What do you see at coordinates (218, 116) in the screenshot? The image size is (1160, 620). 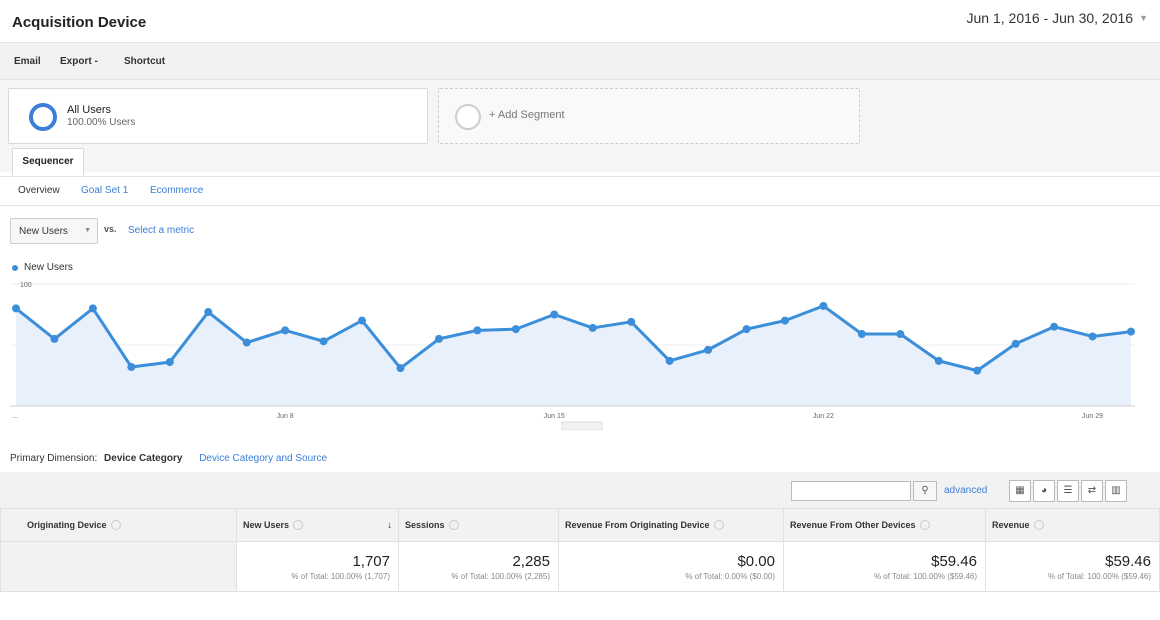 I see `segment-all-users: All Users 100.00% Users` at bounding box center [218, 116].